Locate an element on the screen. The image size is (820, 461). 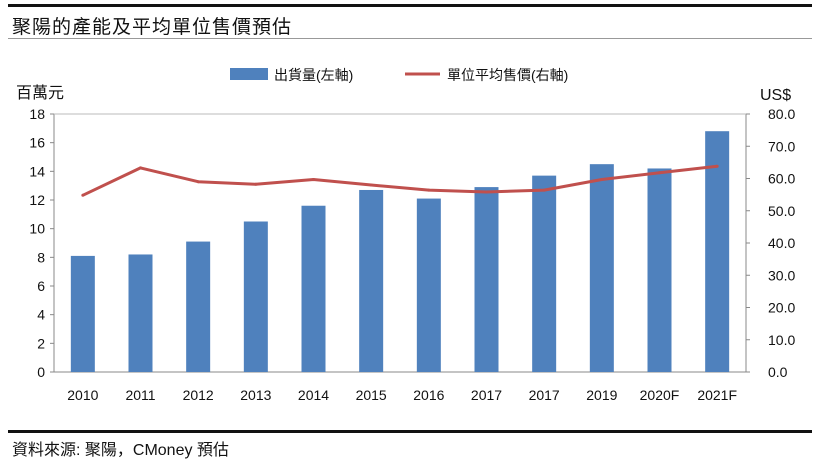
left-tick-label: 10 is located at coordinates (37, 229).